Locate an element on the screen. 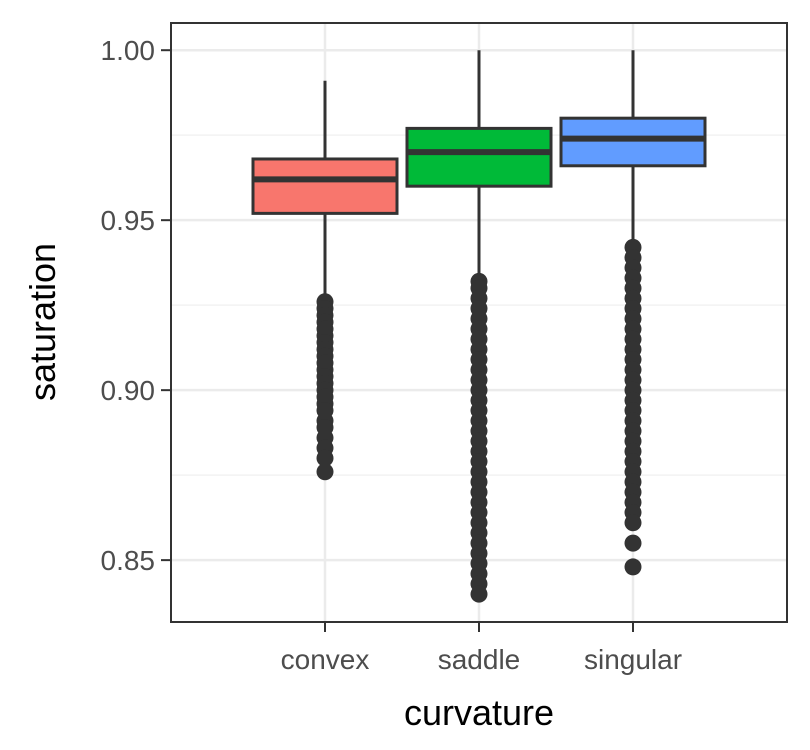  box-singular is located at coordinates (633, 313).